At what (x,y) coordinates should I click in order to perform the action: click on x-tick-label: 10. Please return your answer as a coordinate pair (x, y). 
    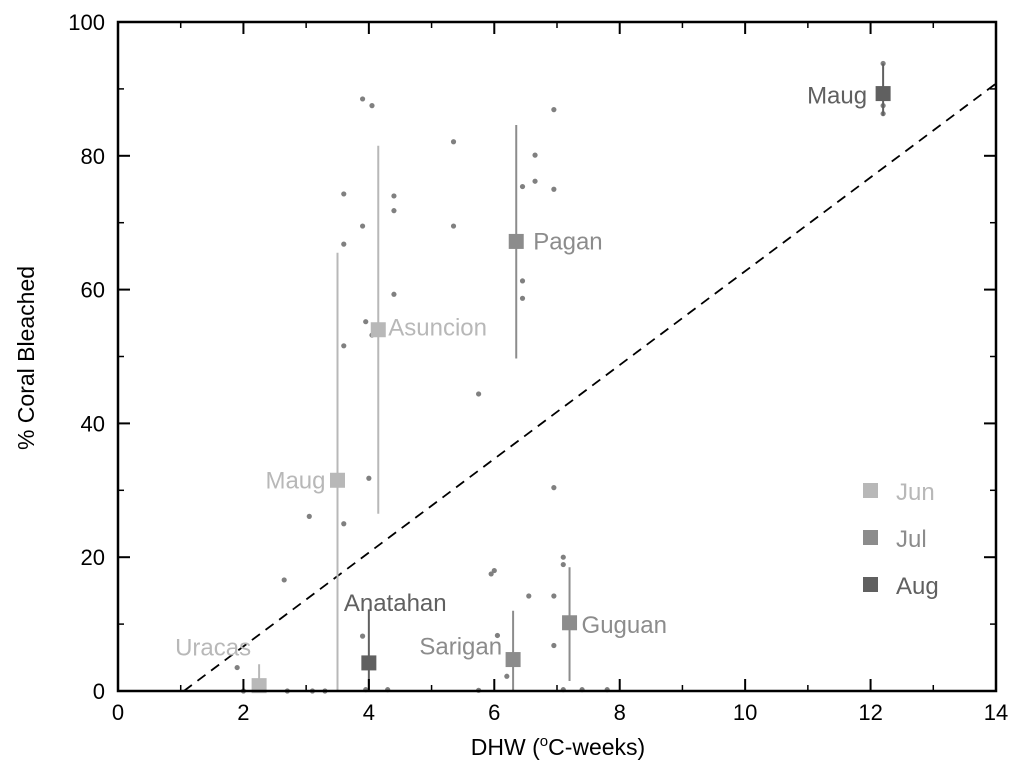
    Looking at the image, I should click on (745, 712).